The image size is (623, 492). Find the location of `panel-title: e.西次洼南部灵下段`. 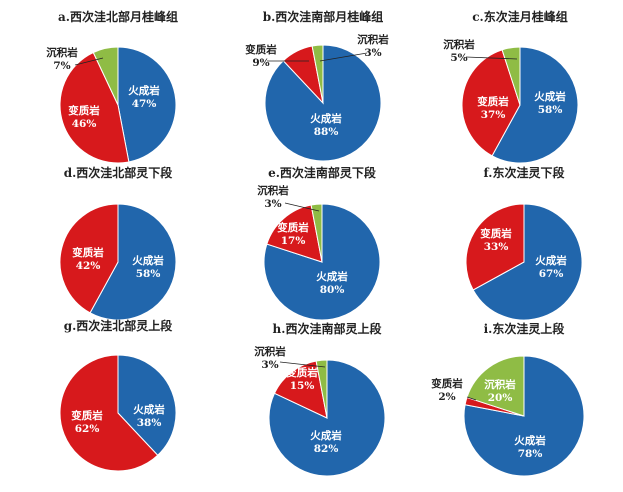

panel-title: e.西次洼南部灵下段 is located at coordinates (322, 172).